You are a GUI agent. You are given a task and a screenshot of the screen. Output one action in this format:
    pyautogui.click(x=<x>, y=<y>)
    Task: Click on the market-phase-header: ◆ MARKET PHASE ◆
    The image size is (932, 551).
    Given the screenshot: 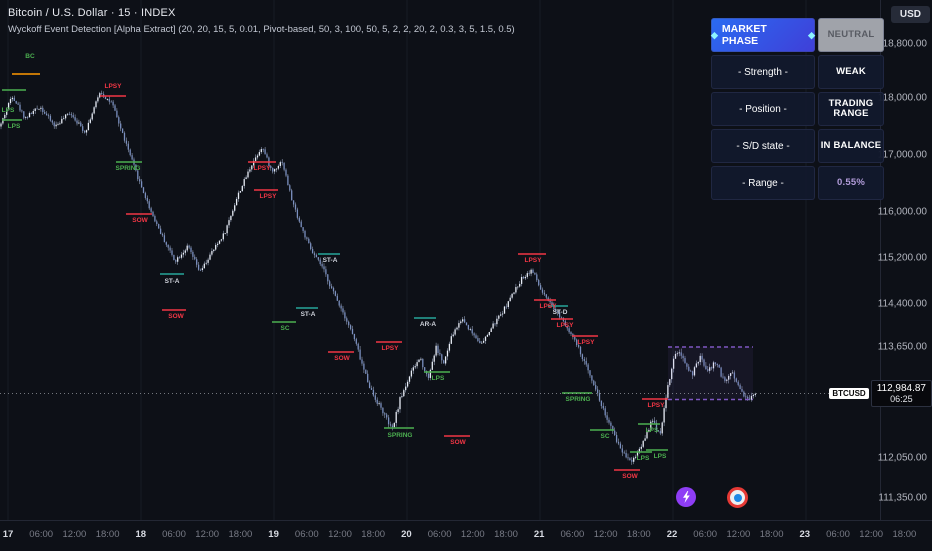 What is the action you would take?
    pyautogui.click(x=763, y=35)
    